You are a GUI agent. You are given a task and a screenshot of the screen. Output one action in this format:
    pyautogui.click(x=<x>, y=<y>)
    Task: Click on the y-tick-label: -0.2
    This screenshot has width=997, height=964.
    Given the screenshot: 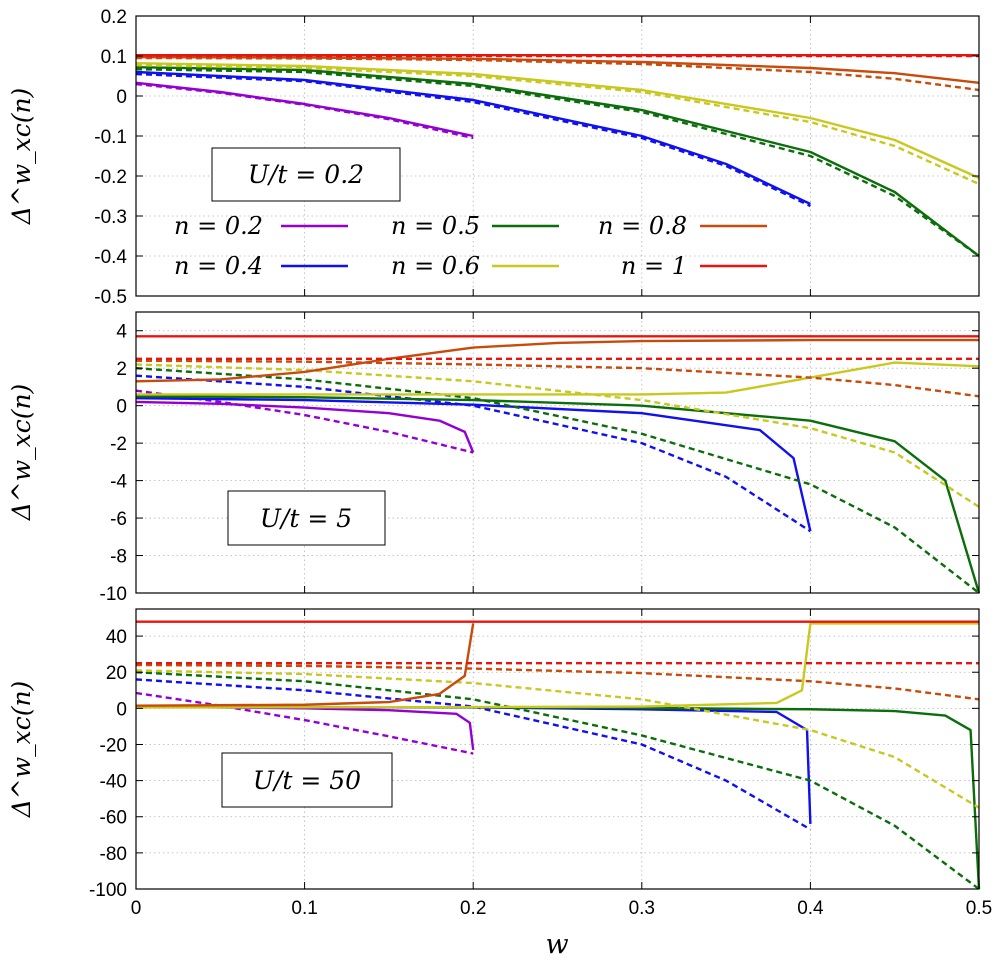 What is the action you would take?
    pyautogui.click(x=110, y=177)
    